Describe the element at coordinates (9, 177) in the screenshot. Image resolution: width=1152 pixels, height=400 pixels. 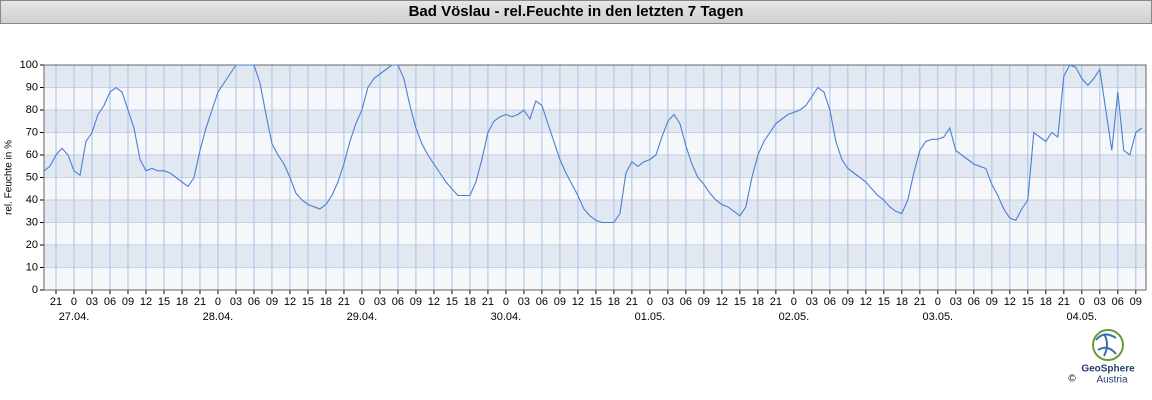
I see `y-axis-label: rel. Feuchte in %` at that location.